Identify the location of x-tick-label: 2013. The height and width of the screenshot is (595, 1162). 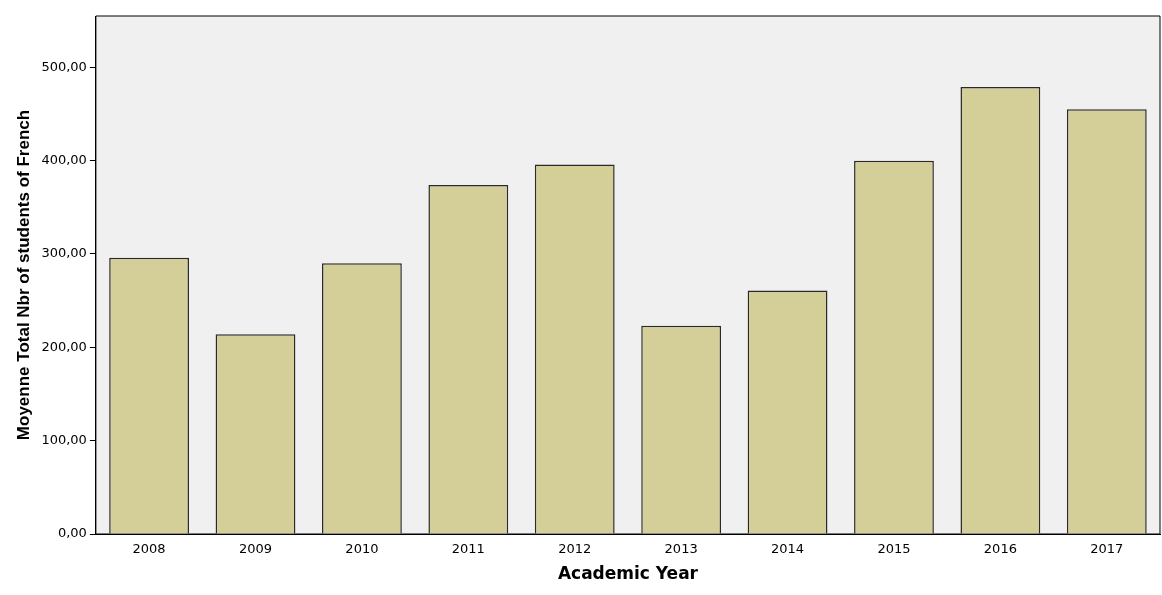
(681, 549).